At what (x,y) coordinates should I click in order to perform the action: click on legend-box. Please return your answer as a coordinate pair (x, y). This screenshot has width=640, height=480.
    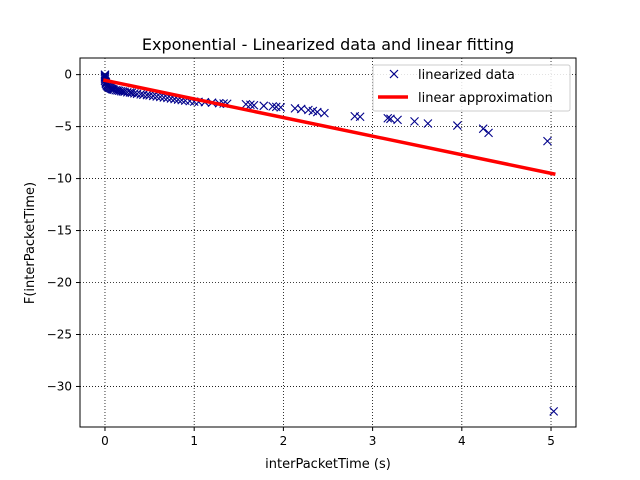
    Looking at the image, I should click on (471, 88).